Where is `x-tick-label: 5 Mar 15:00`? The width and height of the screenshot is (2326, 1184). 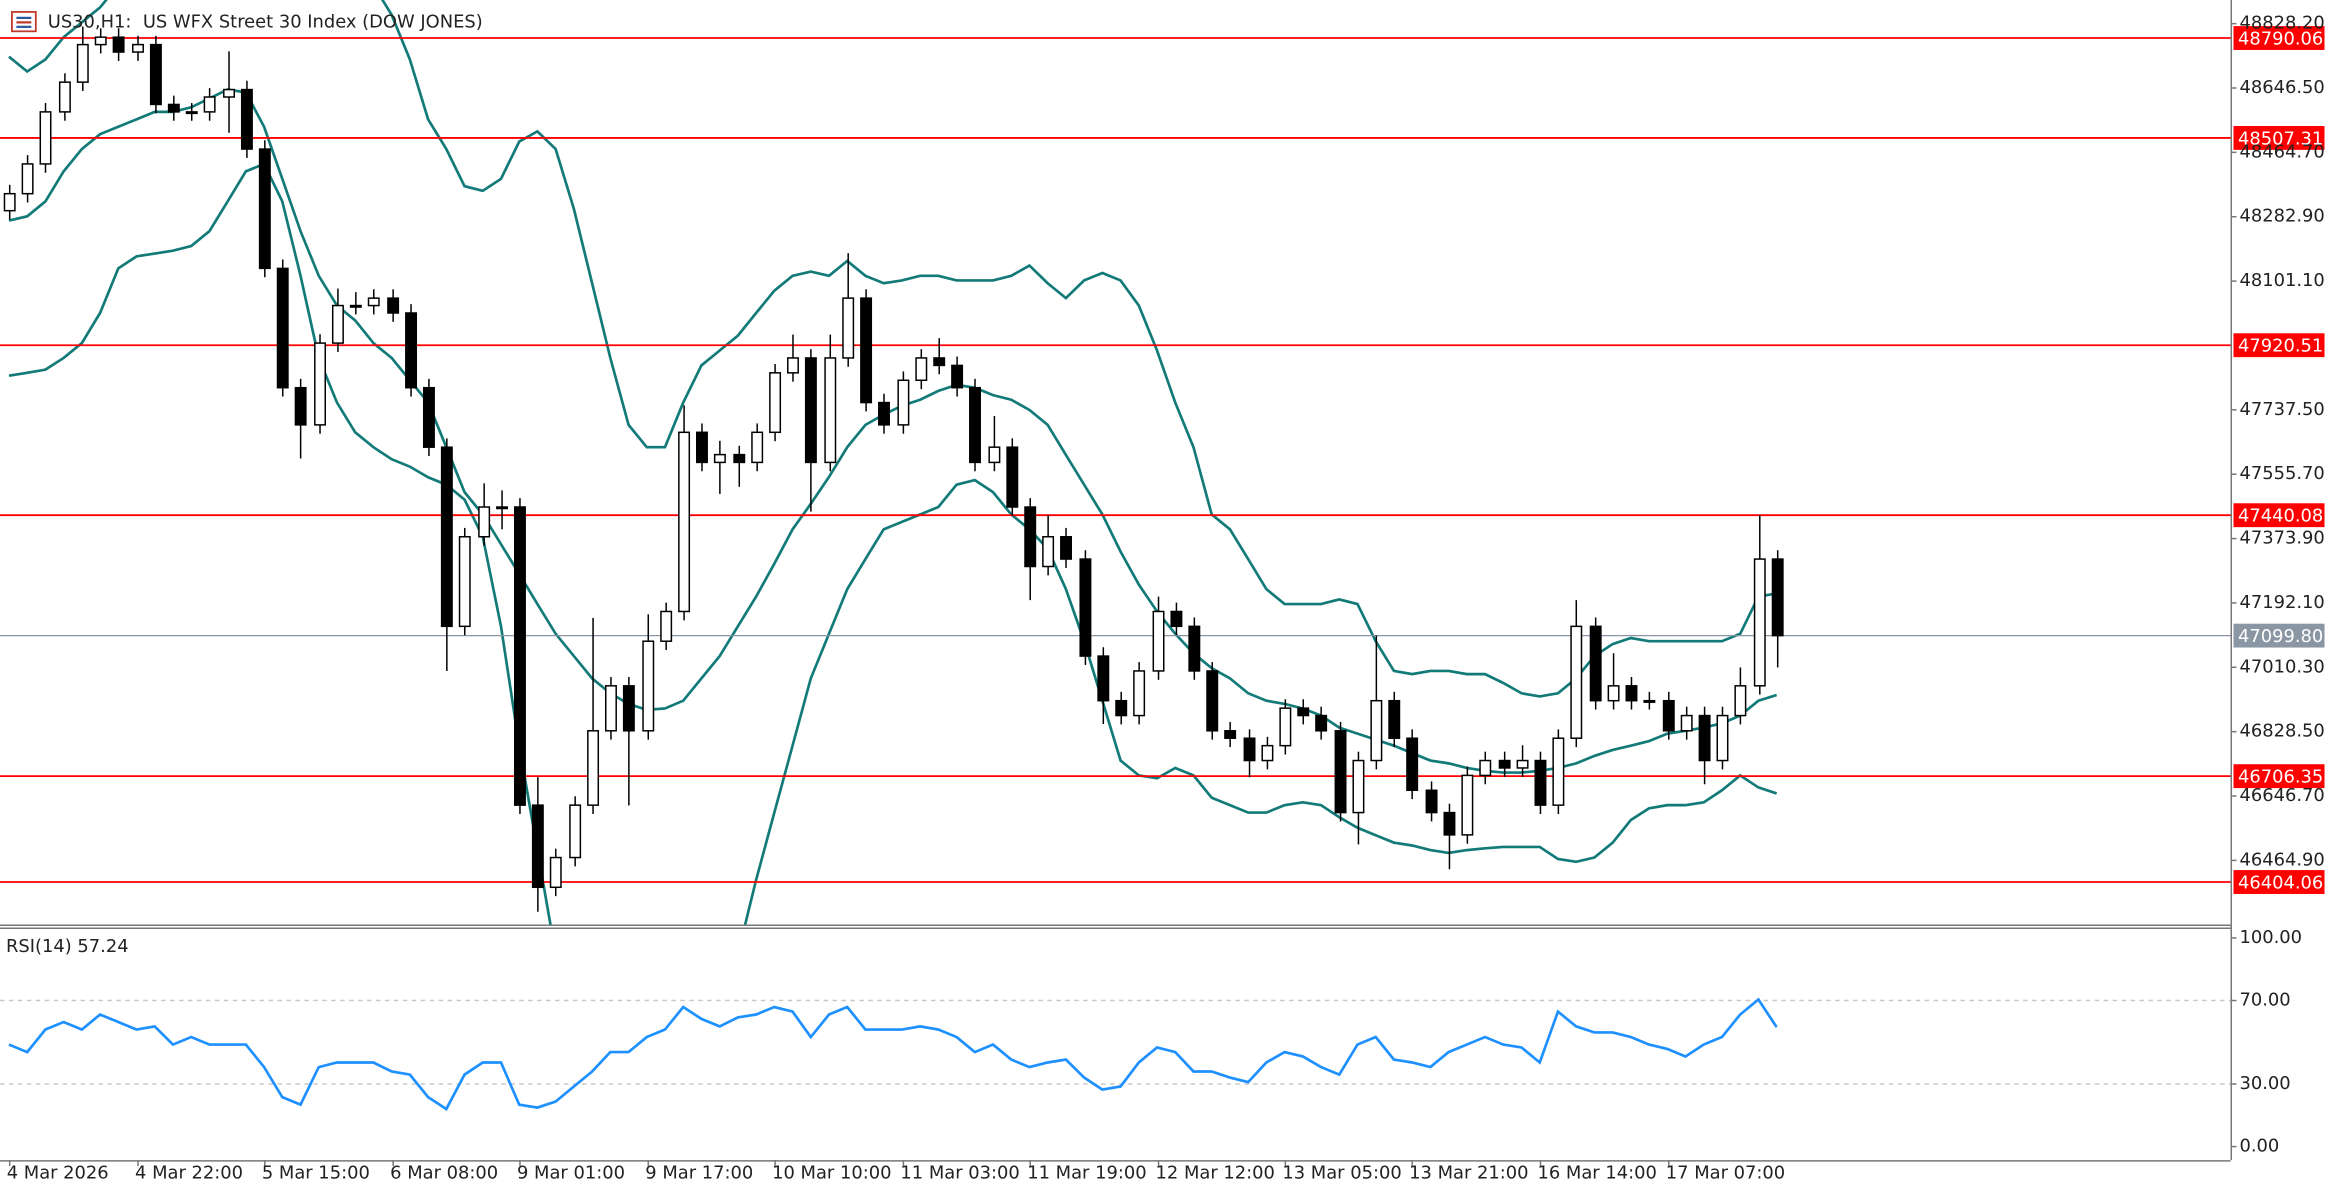 x-tick-label: 5 Mar 15:00 is located at coordinates (316, 1173).